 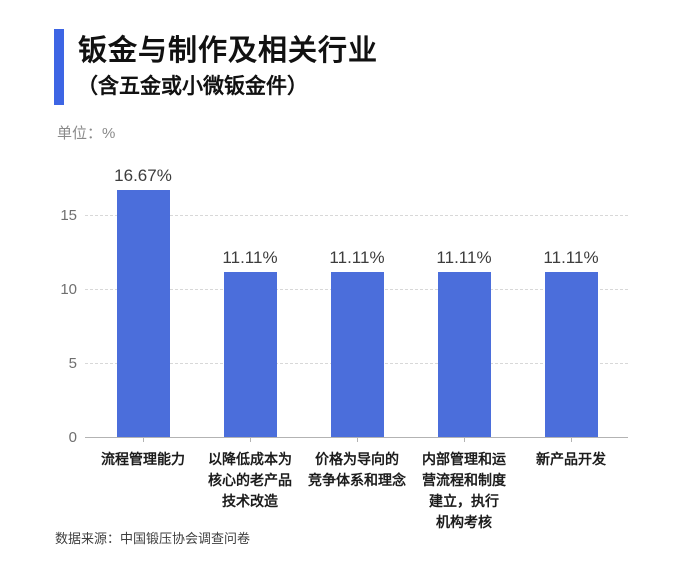 What do you see at coordinates (143, 175) in the screenshot?
I see `bar-value-label: 16.67%` at bounding box center [143, 175].